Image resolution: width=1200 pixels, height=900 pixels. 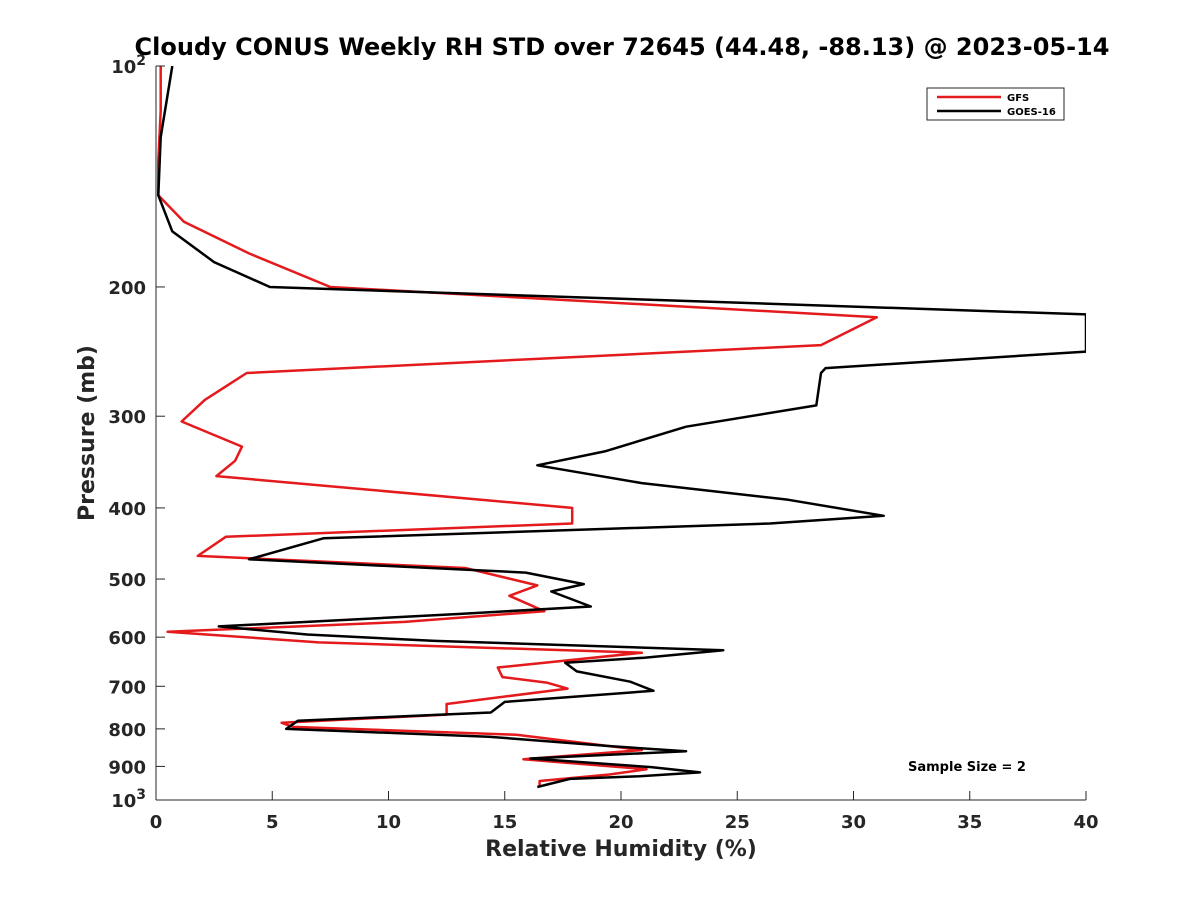 What do you see at coordinates (127, 509) in the screenshot?
I see `y-tick-label: 400` at bounding box center [127, 509].